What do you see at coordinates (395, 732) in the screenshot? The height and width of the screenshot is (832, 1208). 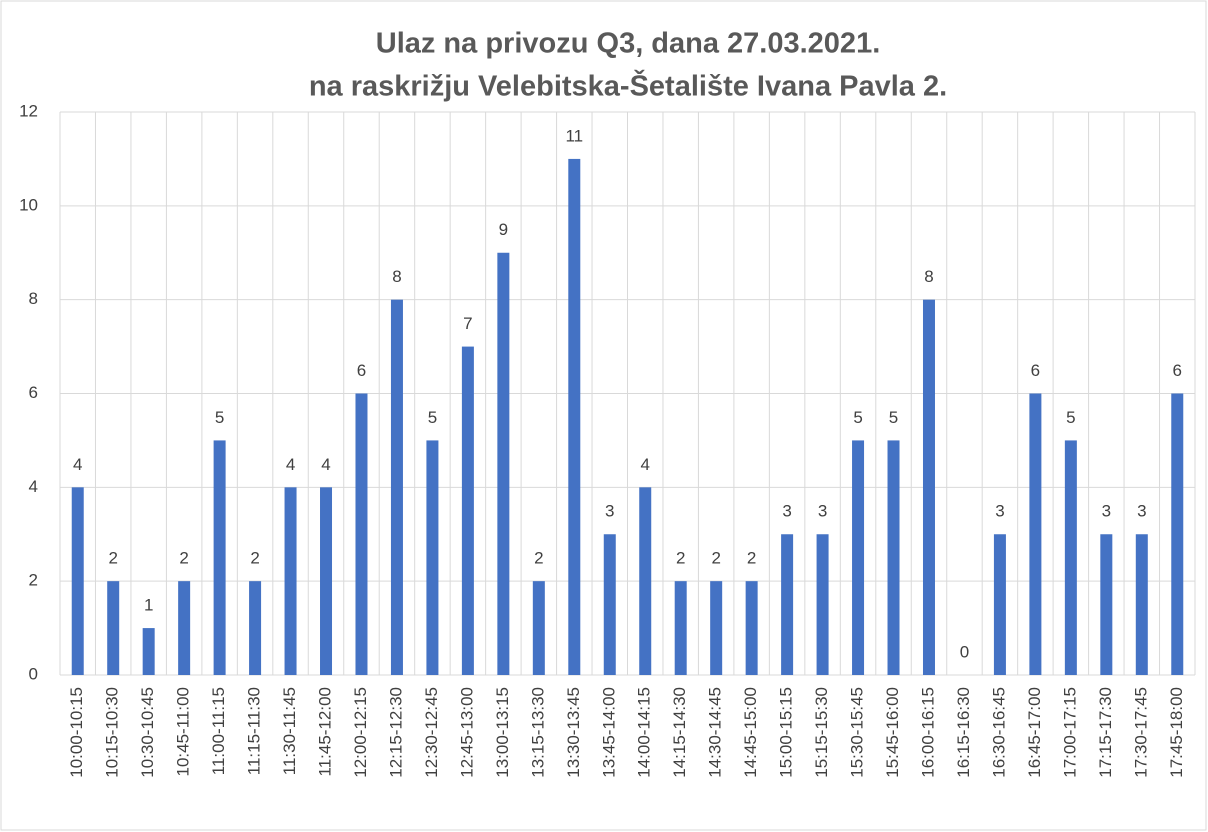 I see `x-tick-label: 12:15-12:30` at bounding box center [395, 732].